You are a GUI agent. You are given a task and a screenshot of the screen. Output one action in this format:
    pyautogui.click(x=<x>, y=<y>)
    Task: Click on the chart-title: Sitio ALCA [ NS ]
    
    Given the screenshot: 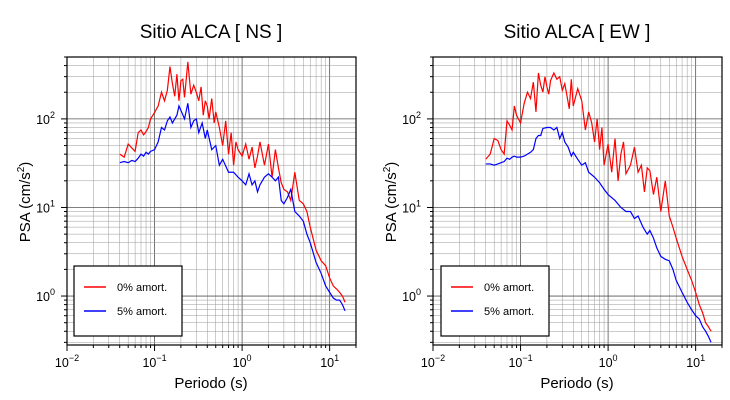 What is the action you would take?
    pyautogui.click(x=211, y=32)
    